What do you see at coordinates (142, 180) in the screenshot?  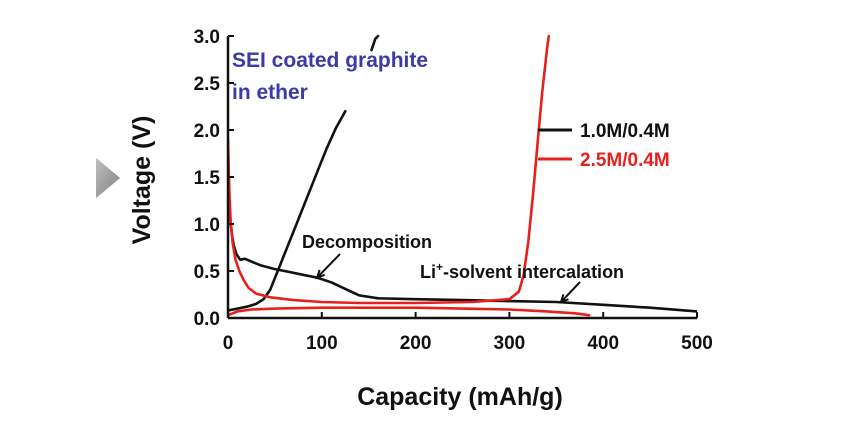 I see `y-axis-title: Voltage (V)` at bounding box center [142, 180].